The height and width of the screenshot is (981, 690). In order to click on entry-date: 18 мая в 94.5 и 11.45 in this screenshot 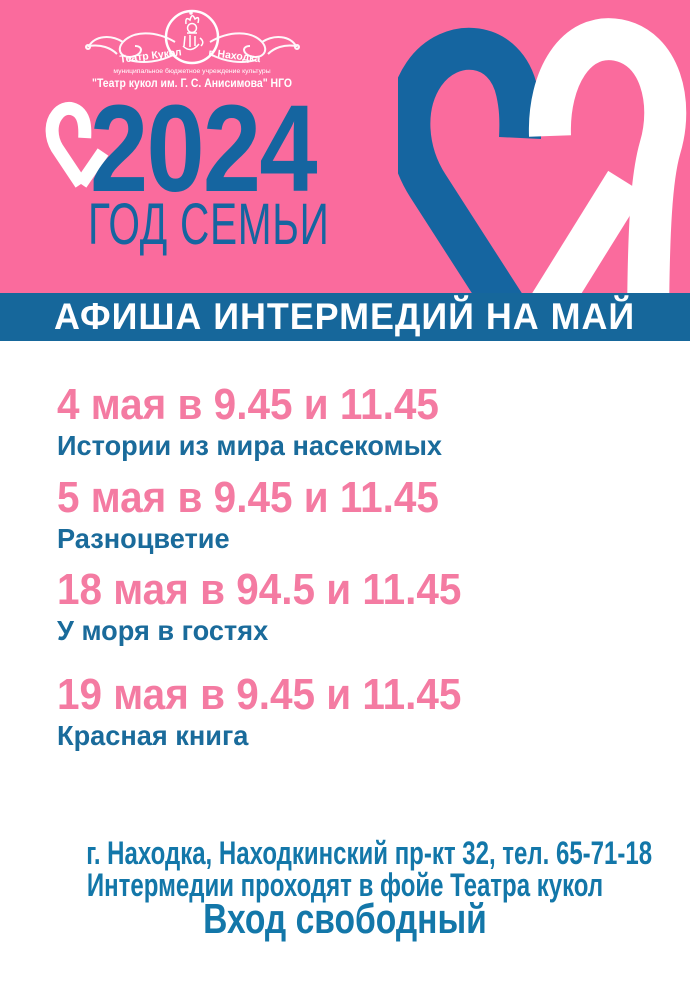, I will do `click(259, 589)`.